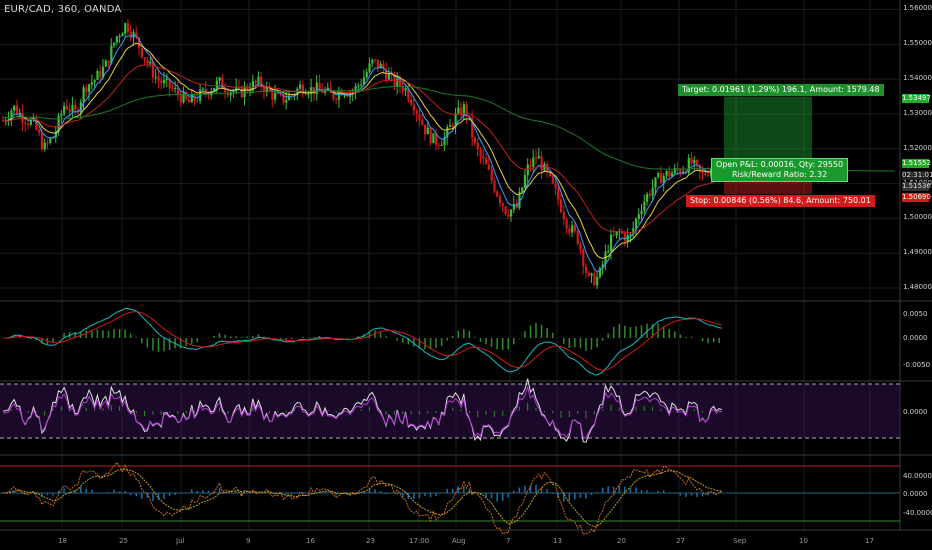 The height and width of the screenshot is (550, 932). What do you see at coordinates (915, 412) in the screenshot?
I see `osc-axis-label: 0.0000` at bounding box center [915, 412].